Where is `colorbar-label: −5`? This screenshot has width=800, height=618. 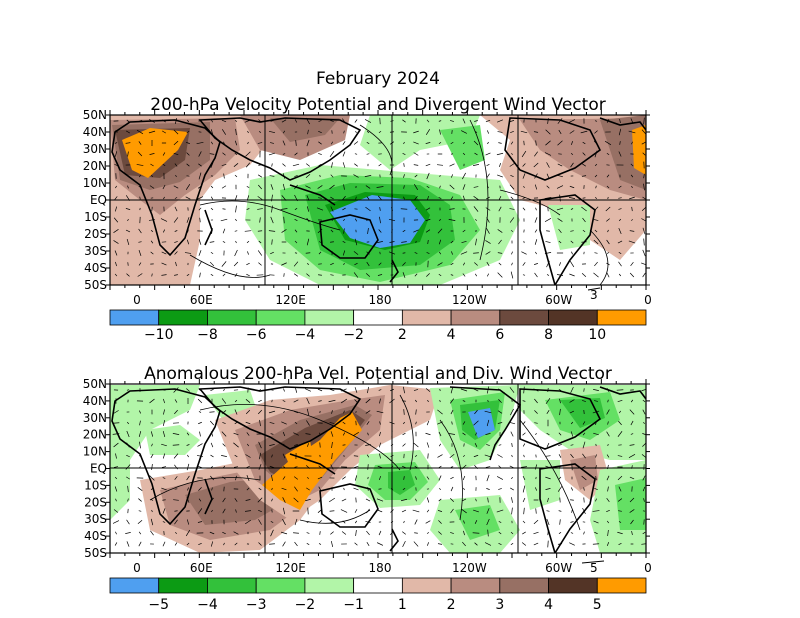 colorbar-label: −5 is located at coordinates (158, 605).